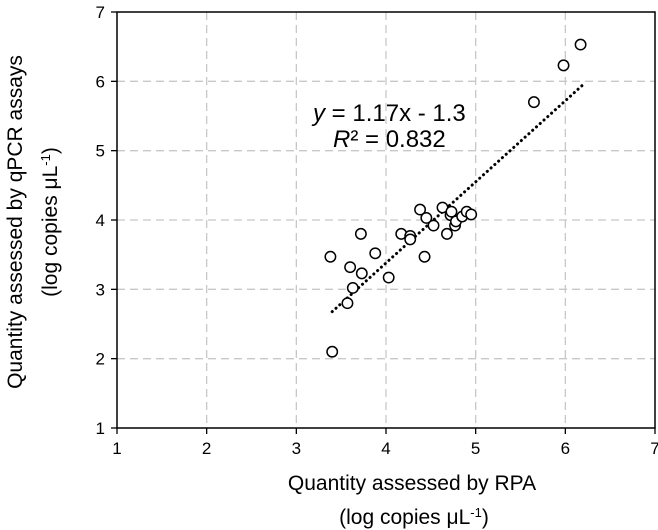 Image resolution: width=658 pixels, height=530 pixels. Describe the element at coordinates (100, 151) in the screenshot. I see `y-tick-label: 5` at that location.